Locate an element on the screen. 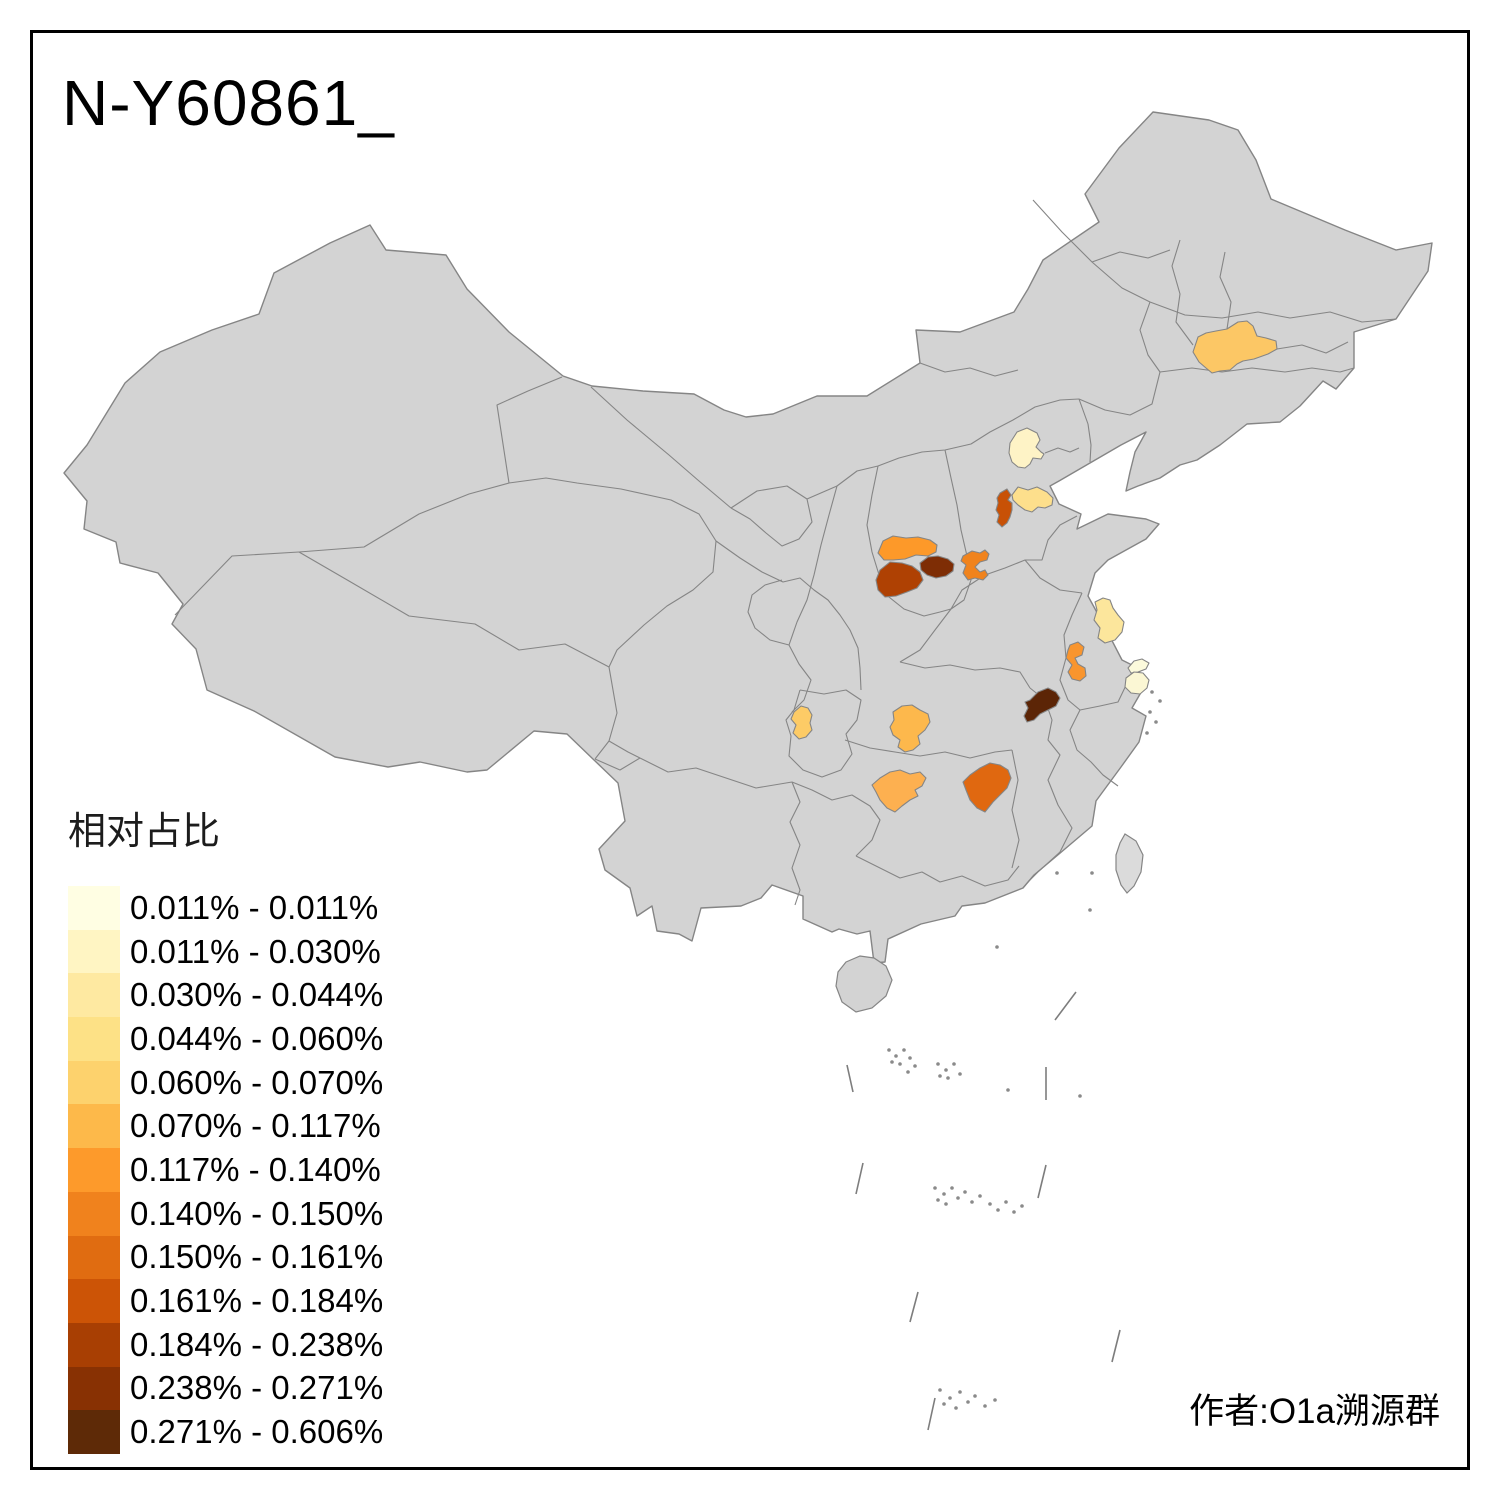 The image size is (1500, 1500). legend-item: 0.044% - 0.060% is located at coordinates (225, 1039).